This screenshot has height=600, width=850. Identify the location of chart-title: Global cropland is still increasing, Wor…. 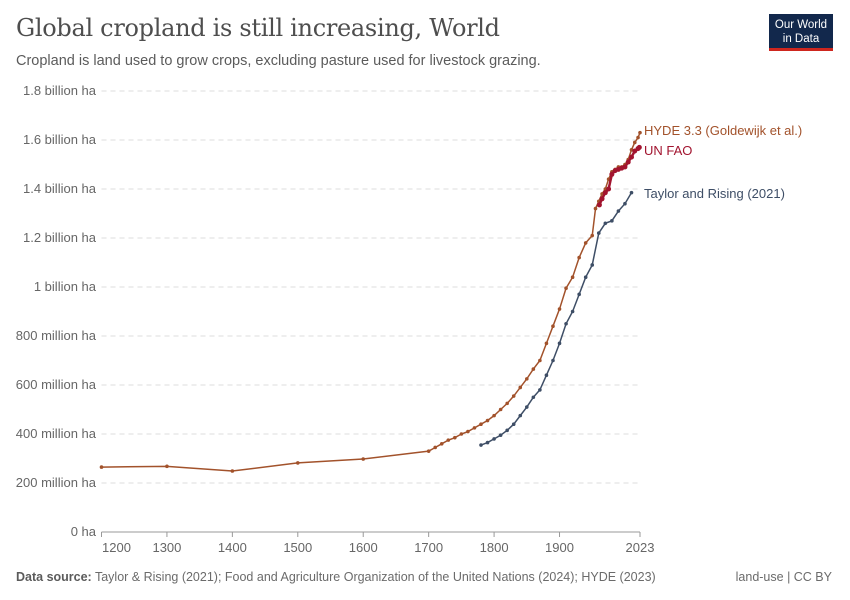
(258, 28).